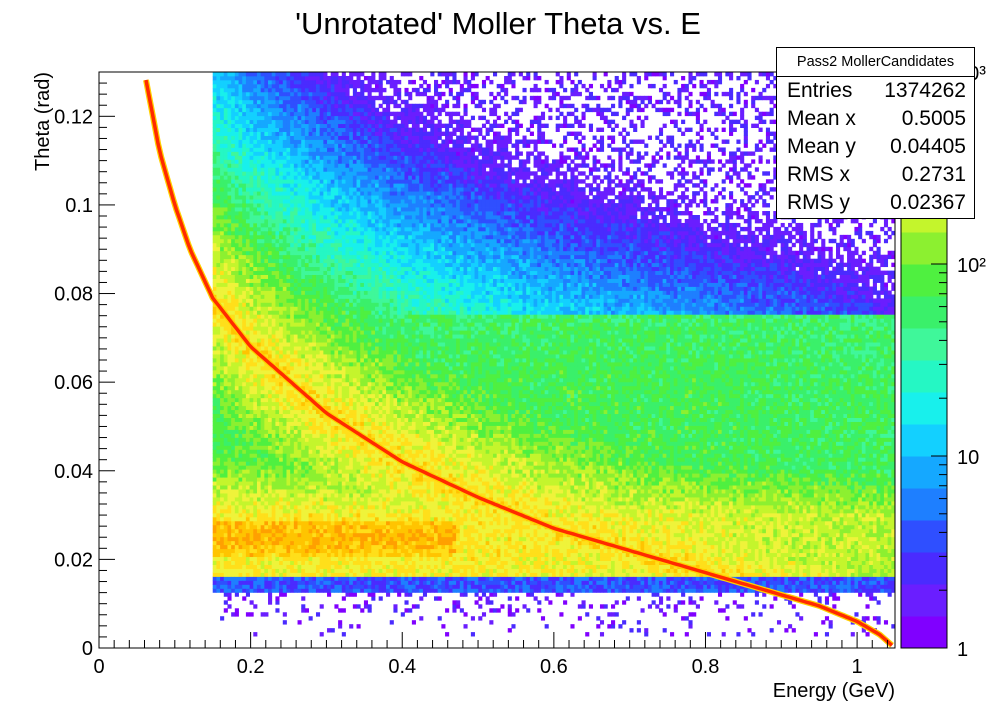 The width and height of the screenshot is (996, 722). I want to click on x-tick-label: 0.4, so click(402, 667).